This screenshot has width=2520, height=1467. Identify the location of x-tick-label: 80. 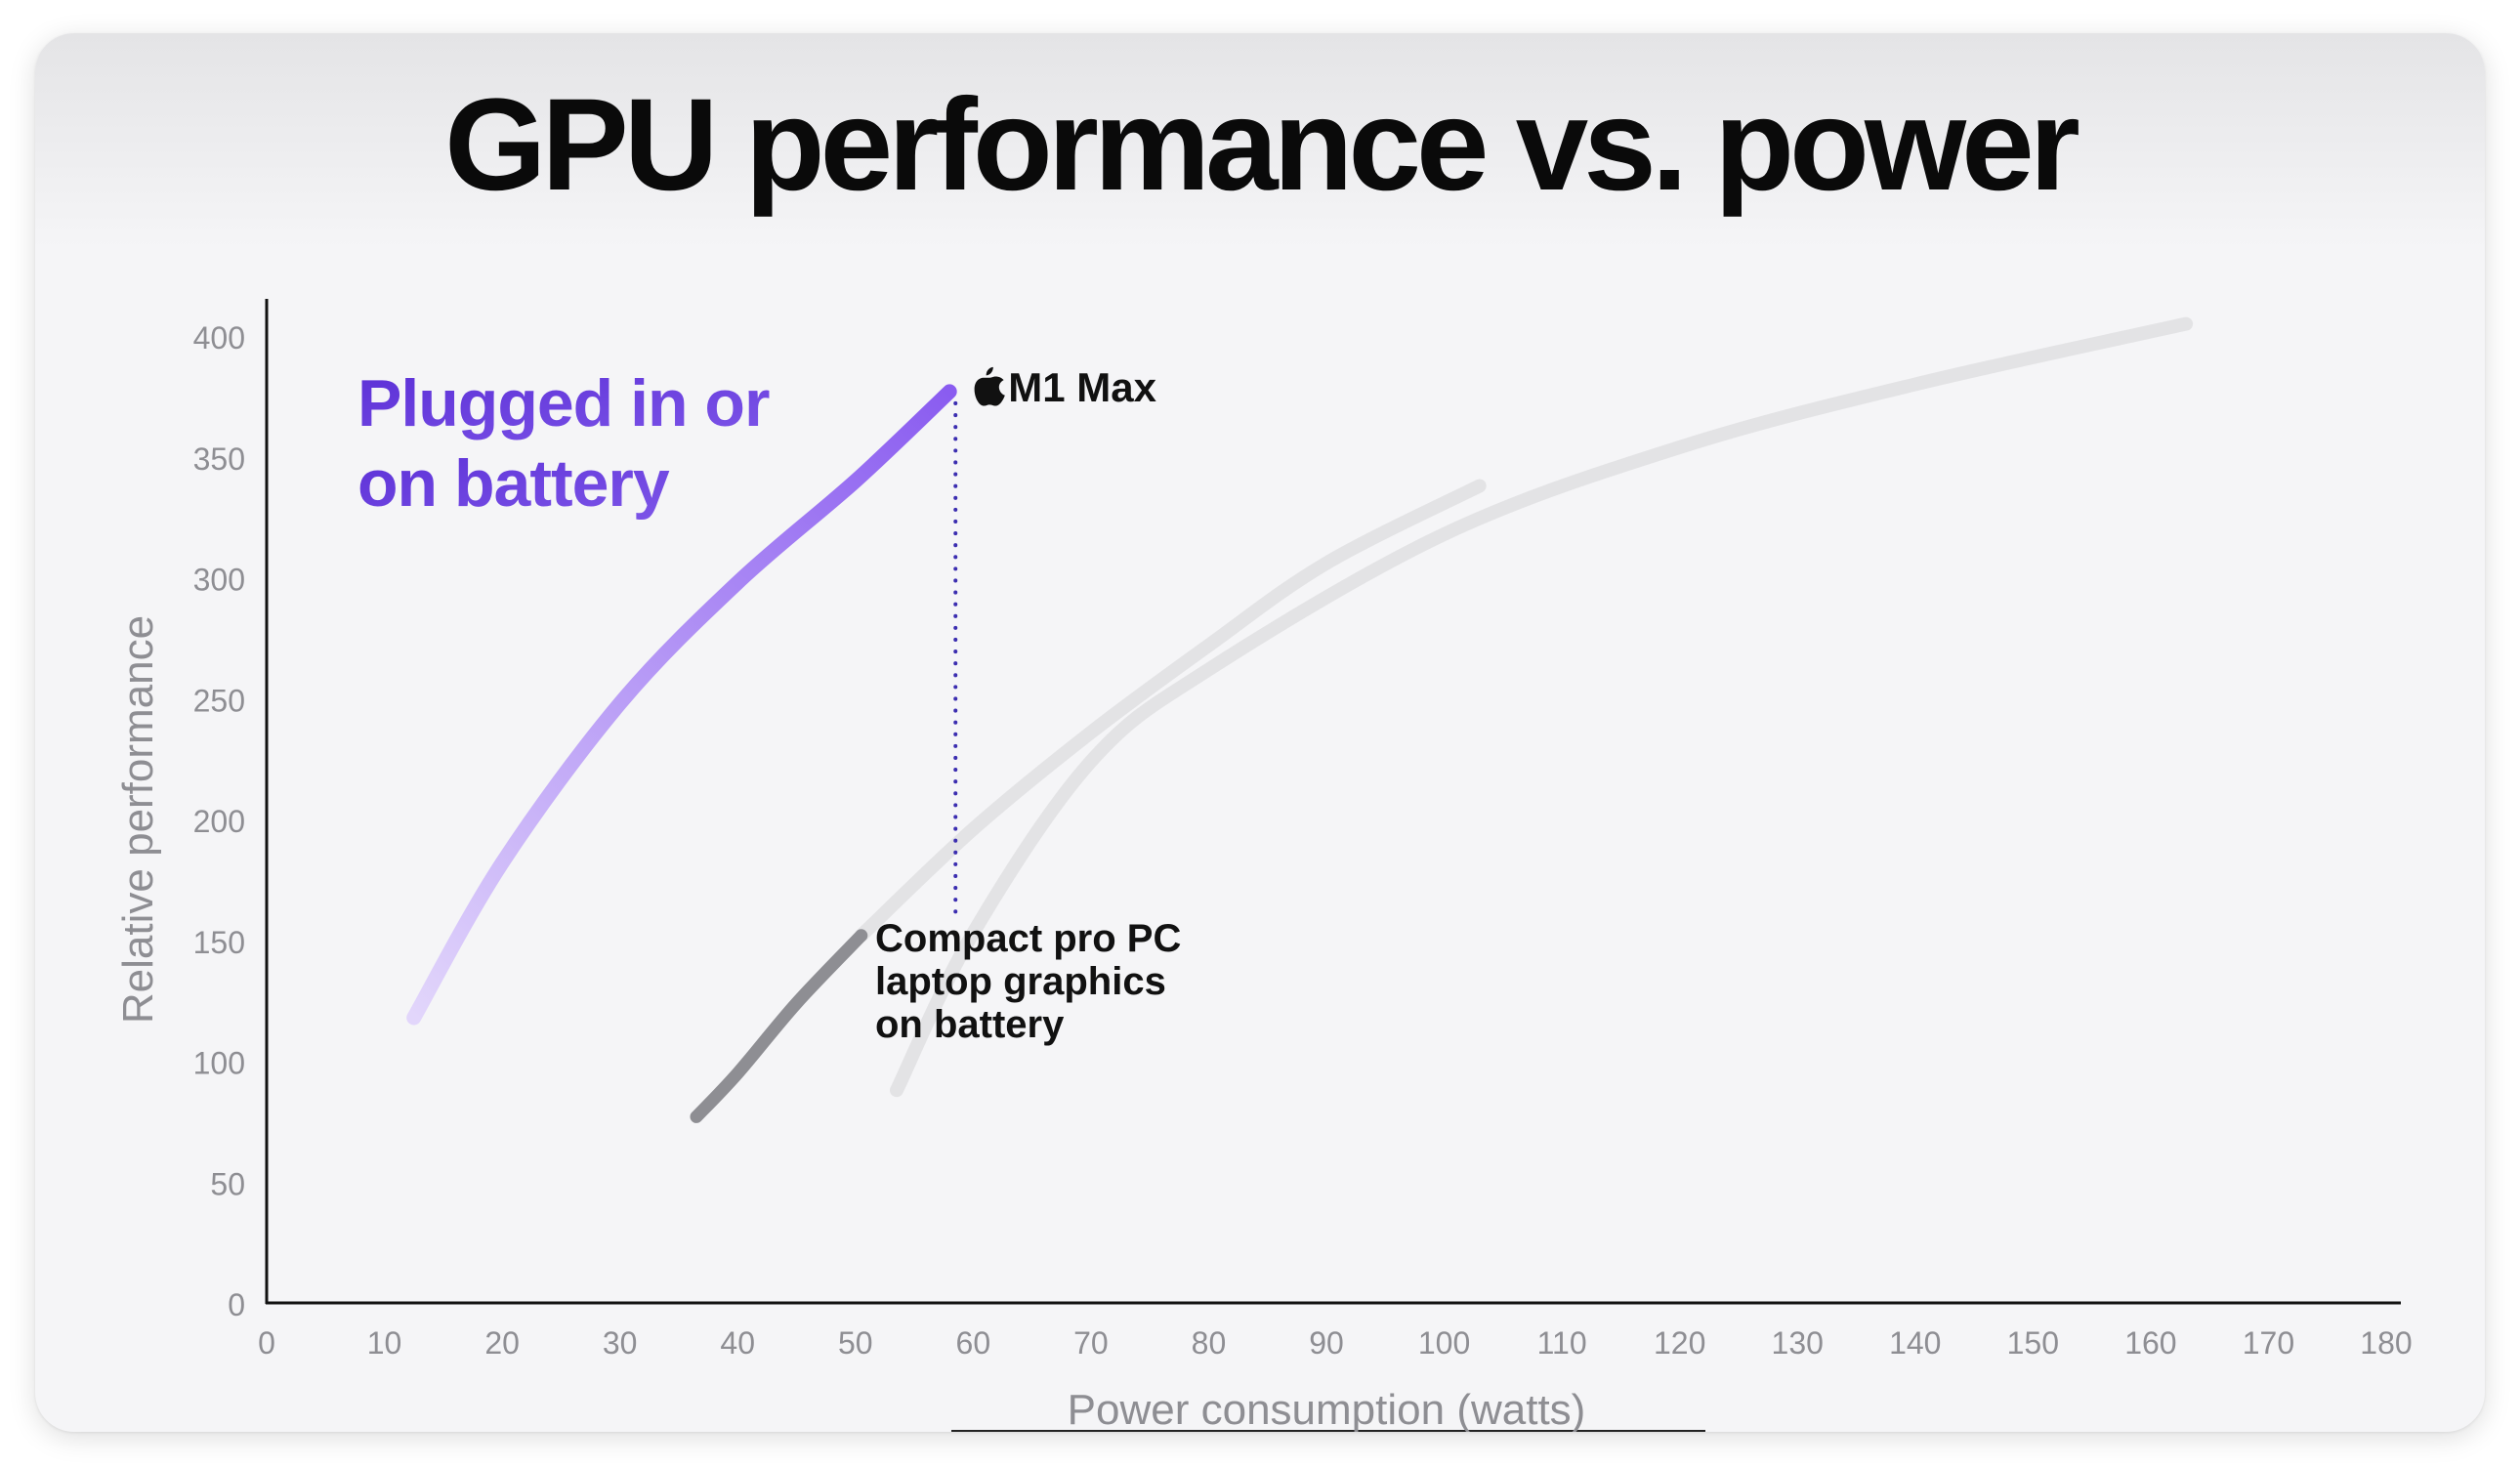
(1209, 1343).